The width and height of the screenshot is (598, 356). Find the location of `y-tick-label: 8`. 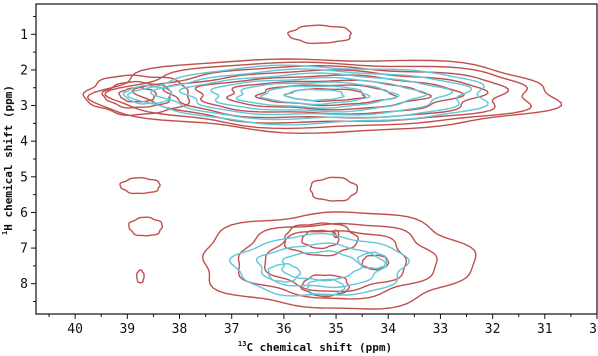

y-tick-label: 8 is located at coordinates (24, 284).